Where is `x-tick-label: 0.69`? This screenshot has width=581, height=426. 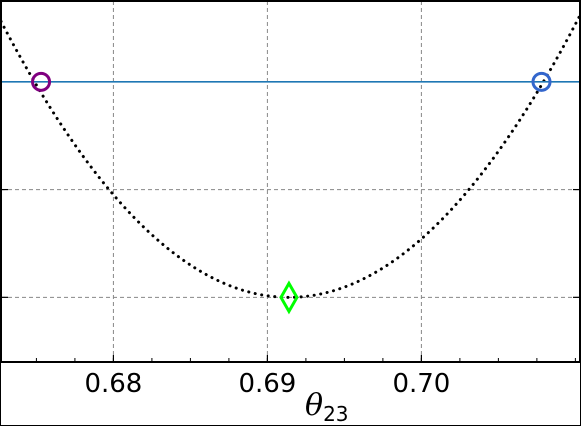
x-tick-label: 0.69 is located at coordinates (267, 384).